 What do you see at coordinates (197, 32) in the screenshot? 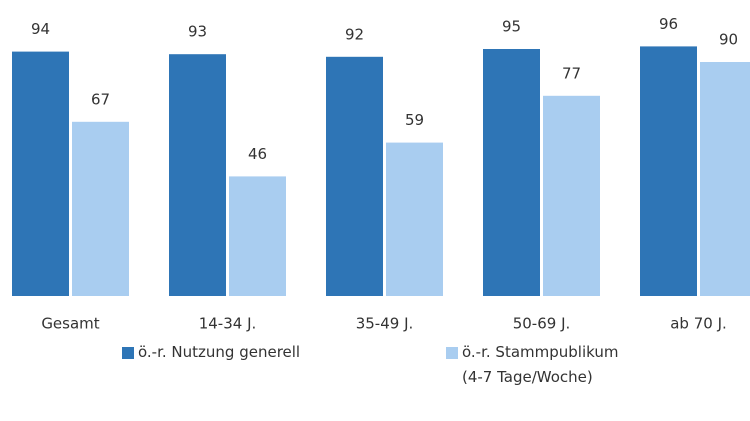
I see `value-label: 93` at bounding box center [197, 32].